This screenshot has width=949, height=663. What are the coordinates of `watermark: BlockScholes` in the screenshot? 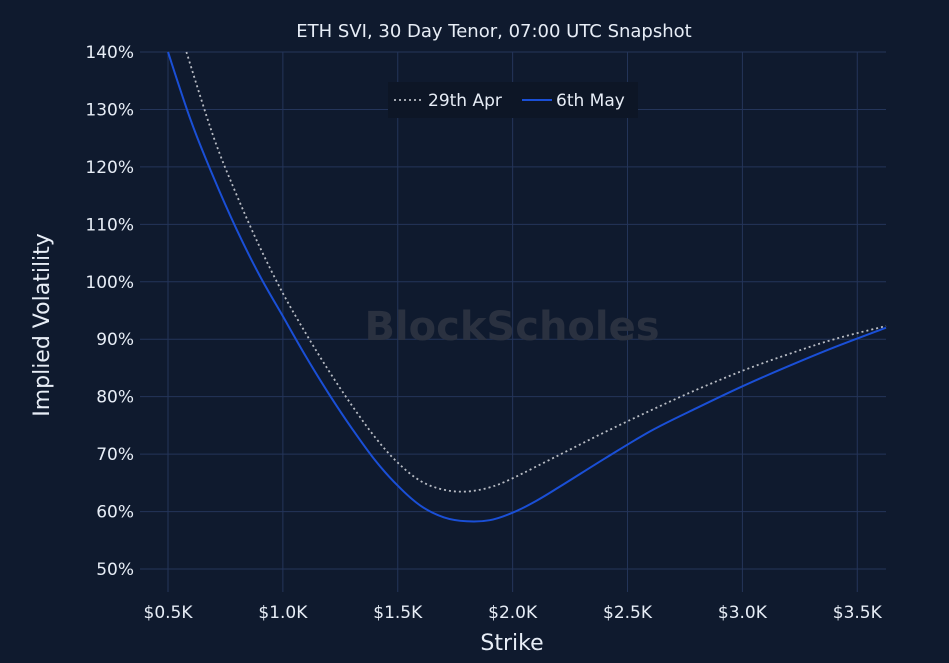 It's located at (511, 327).